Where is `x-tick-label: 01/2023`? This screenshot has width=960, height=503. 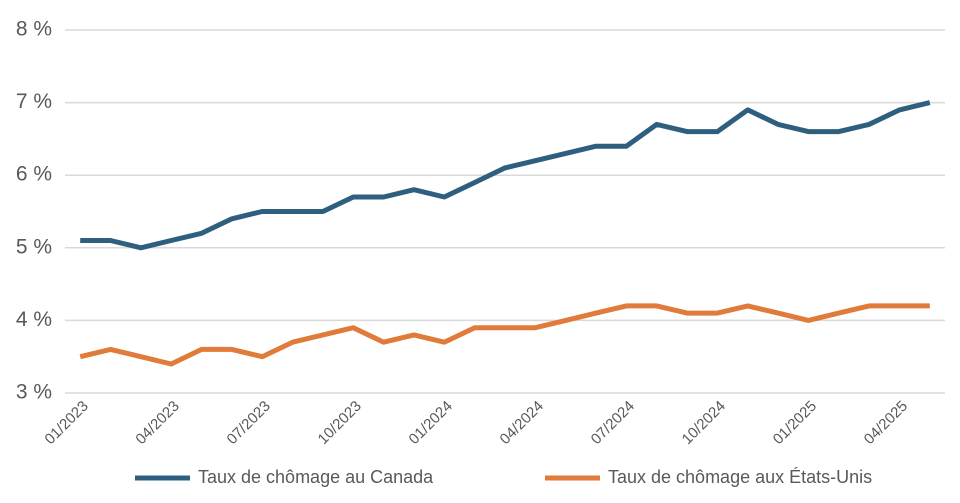
x-tick-label: 01/2023 is located at coordinates (66, 423).